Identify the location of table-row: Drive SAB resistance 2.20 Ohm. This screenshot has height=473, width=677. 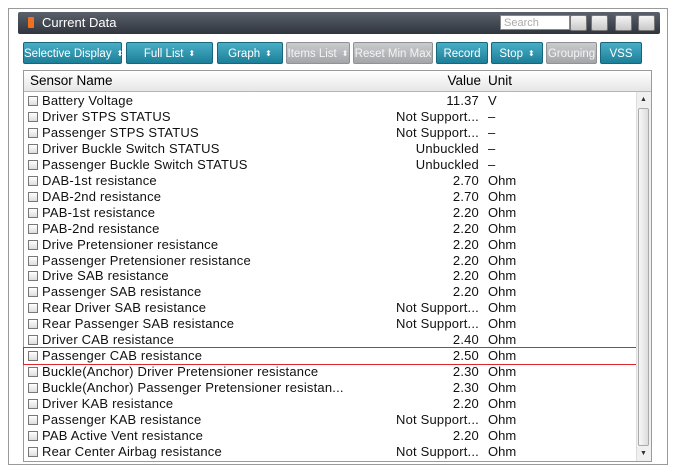
(330, 276).